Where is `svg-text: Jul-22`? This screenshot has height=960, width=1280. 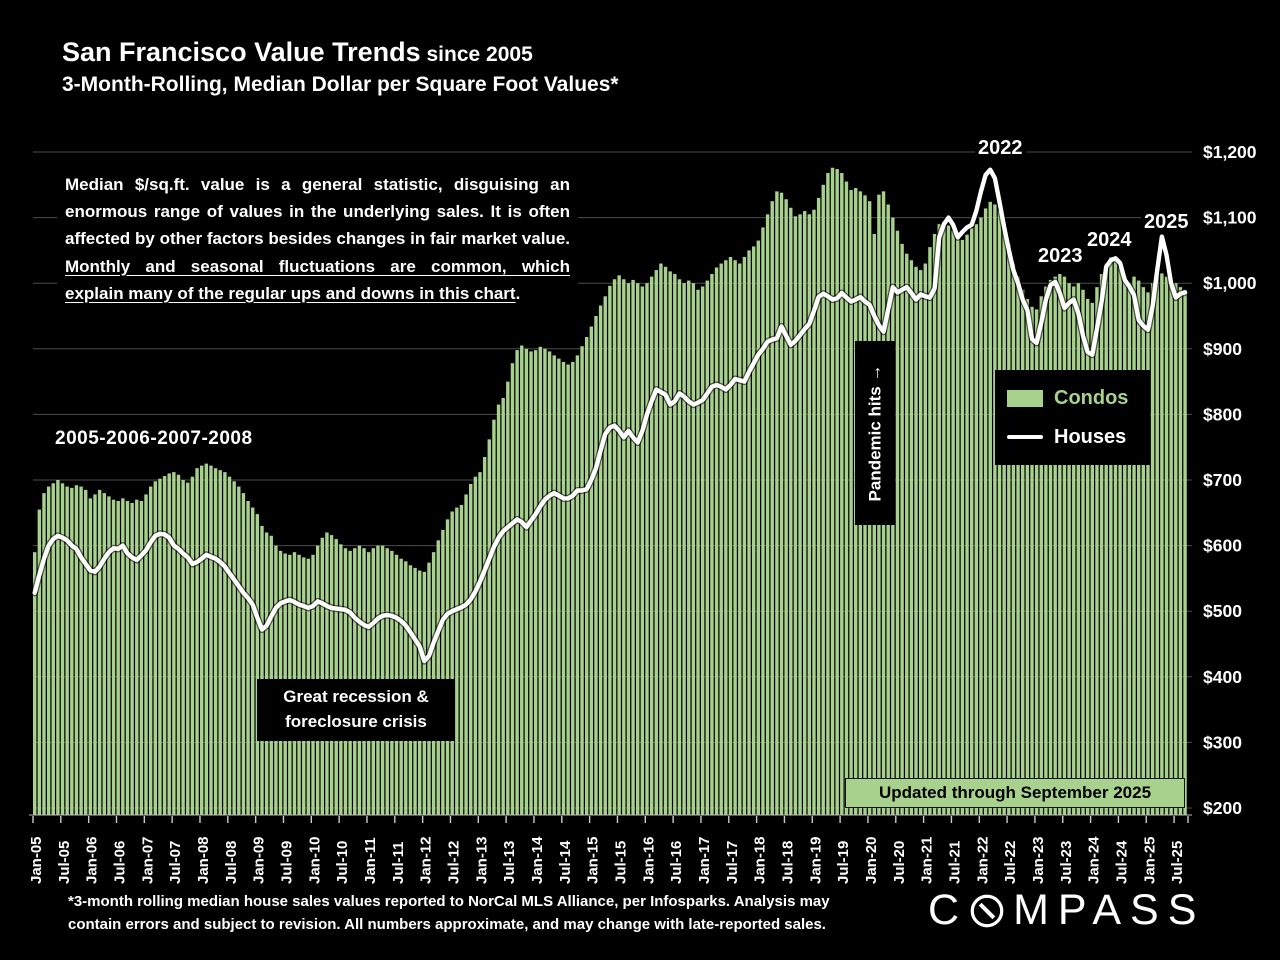
svg-text: Jul-22 is located at coordinates (1010, 862).